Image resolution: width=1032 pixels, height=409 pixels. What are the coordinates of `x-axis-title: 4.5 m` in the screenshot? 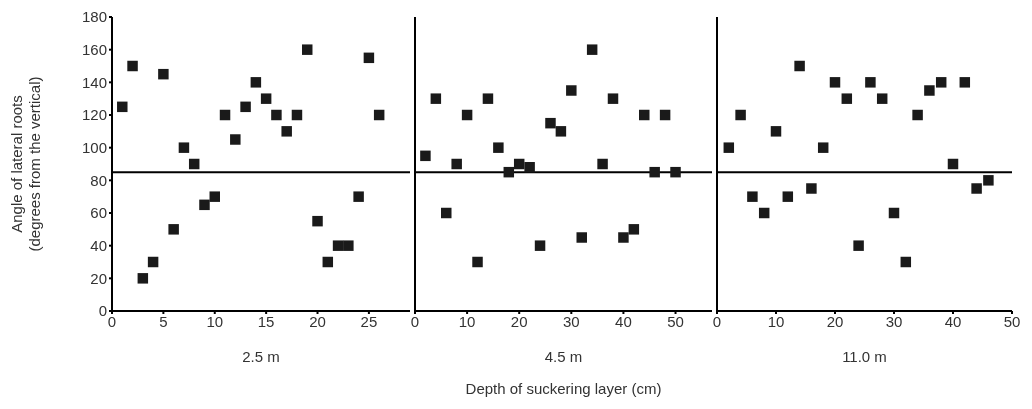 It's located at (563, 356).